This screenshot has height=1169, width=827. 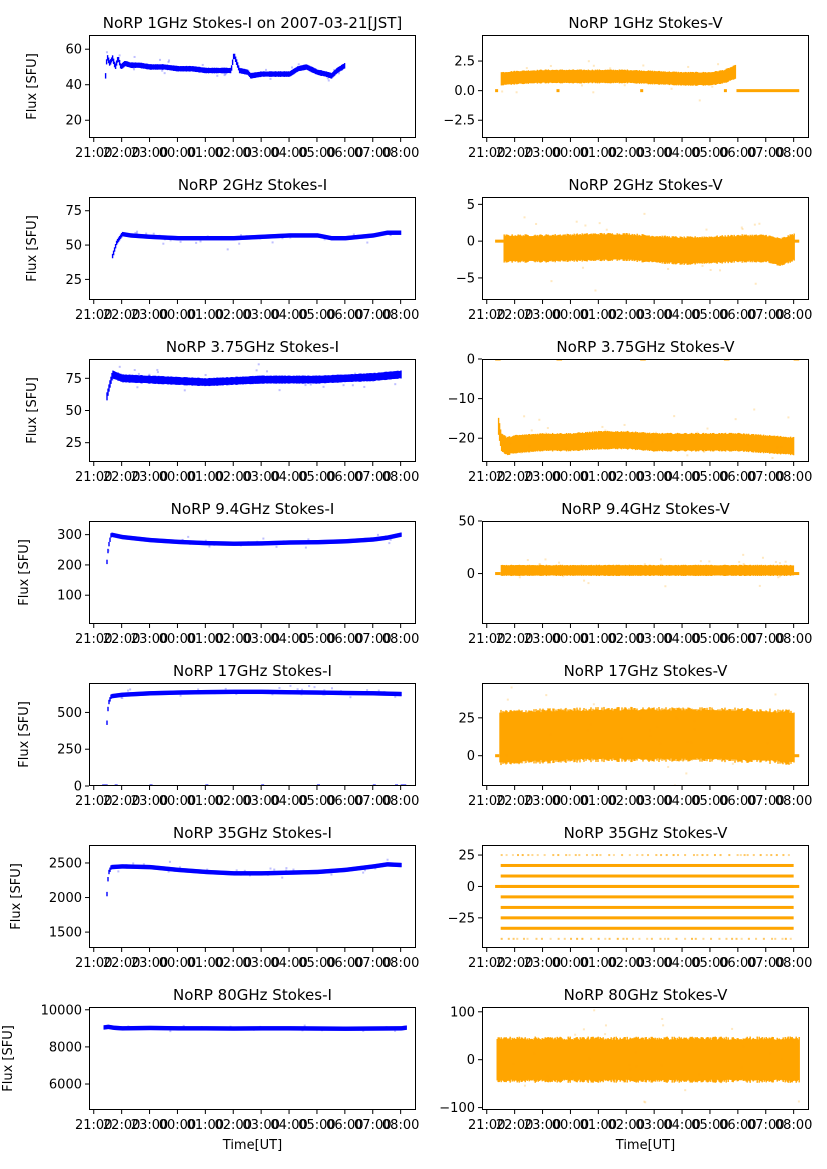 I want to click on x-tick-label: 05:00, so click(x=709, y=153).